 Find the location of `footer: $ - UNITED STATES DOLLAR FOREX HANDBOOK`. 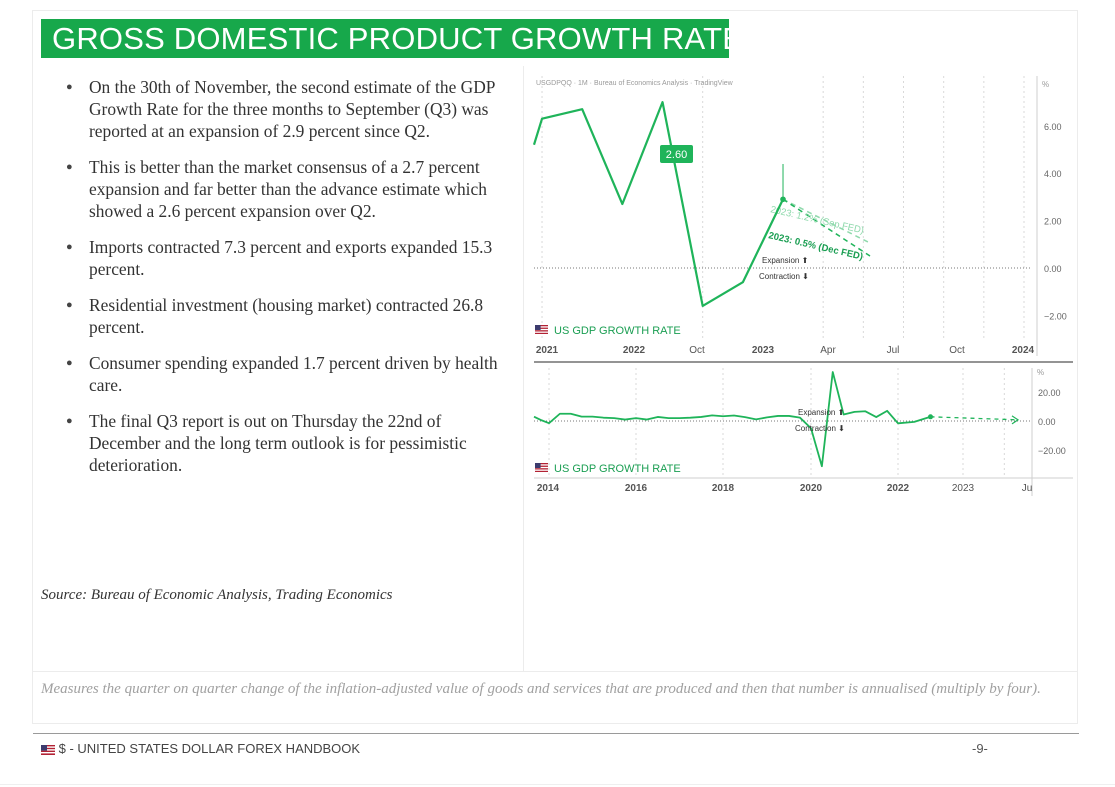

footer: $ - UNITED STATES DOLLAR FOREX HANDBOOK is located at coordinates (200, 749).